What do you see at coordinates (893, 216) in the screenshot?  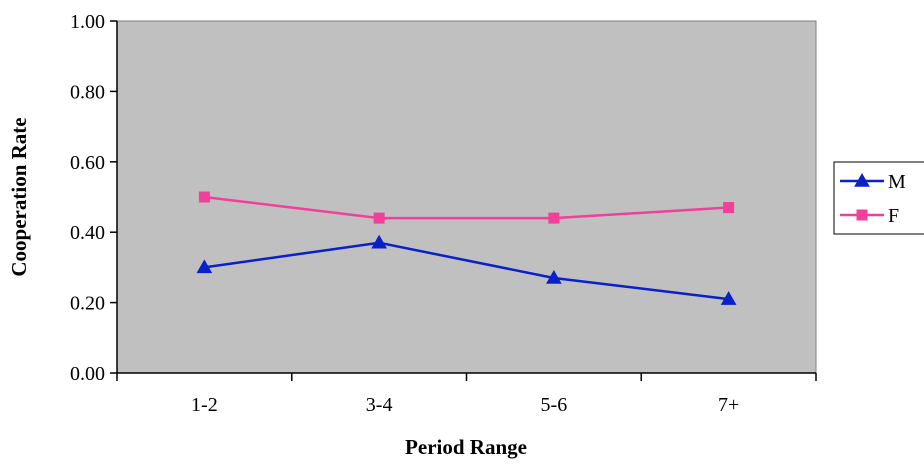 I see `legend-label-f: F` at bounding box center [893, 216].